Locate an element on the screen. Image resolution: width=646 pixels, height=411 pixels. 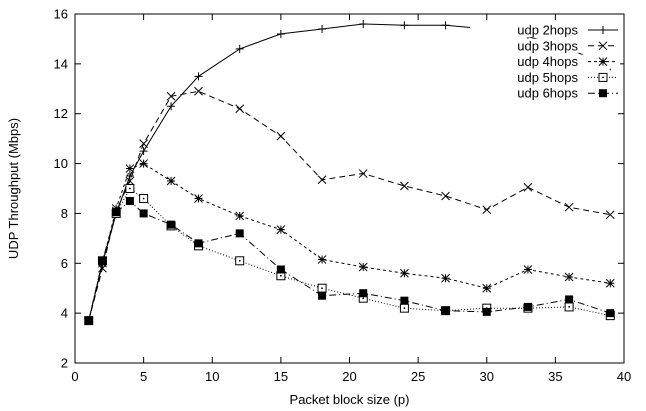
y-tick-label: 14 is located at coordinates (61, 63).